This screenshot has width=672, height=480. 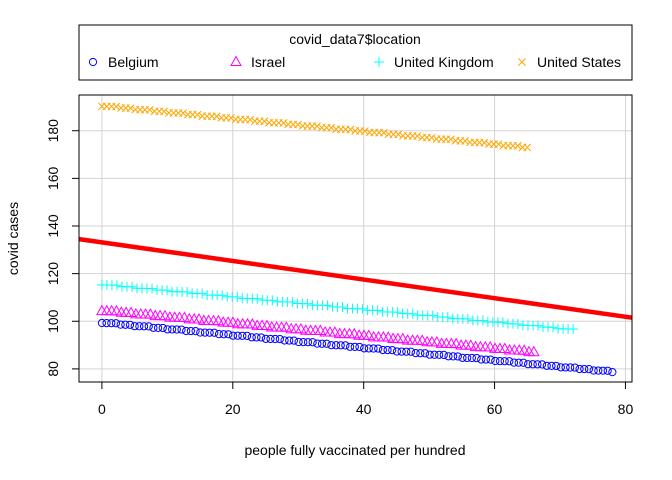 What do you see at coordinates (355, 278) in the screenshot?
I see `fit-line` at bounding box center [355, 278].